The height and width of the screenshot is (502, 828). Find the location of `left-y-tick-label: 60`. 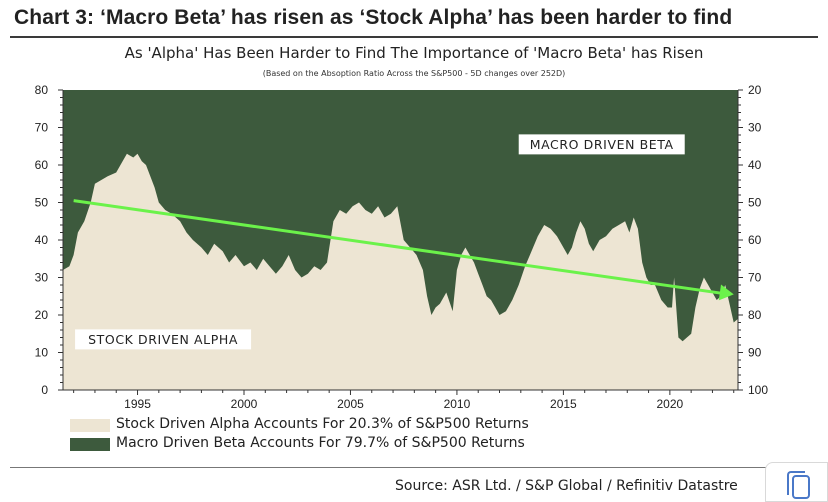

left-y-tick-label: 60 is located at coordinates (42, 165).